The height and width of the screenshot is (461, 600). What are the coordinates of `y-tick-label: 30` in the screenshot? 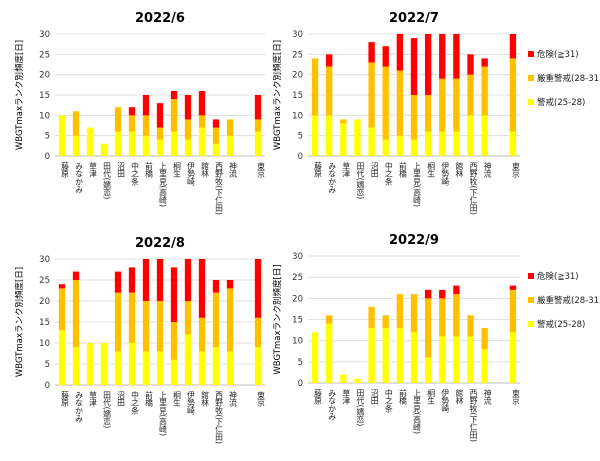 It's located at (297, 35).